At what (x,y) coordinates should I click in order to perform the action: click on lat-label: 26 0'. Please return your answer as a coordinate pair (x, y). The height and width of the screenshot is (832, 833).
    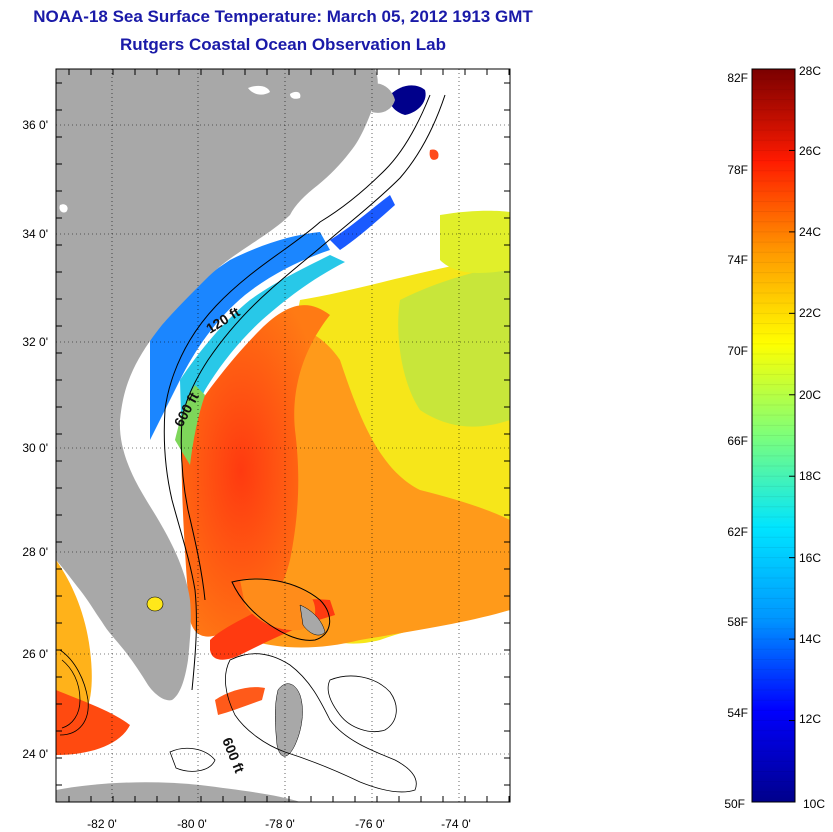
    Looking at the image, I should click on (35, 654).